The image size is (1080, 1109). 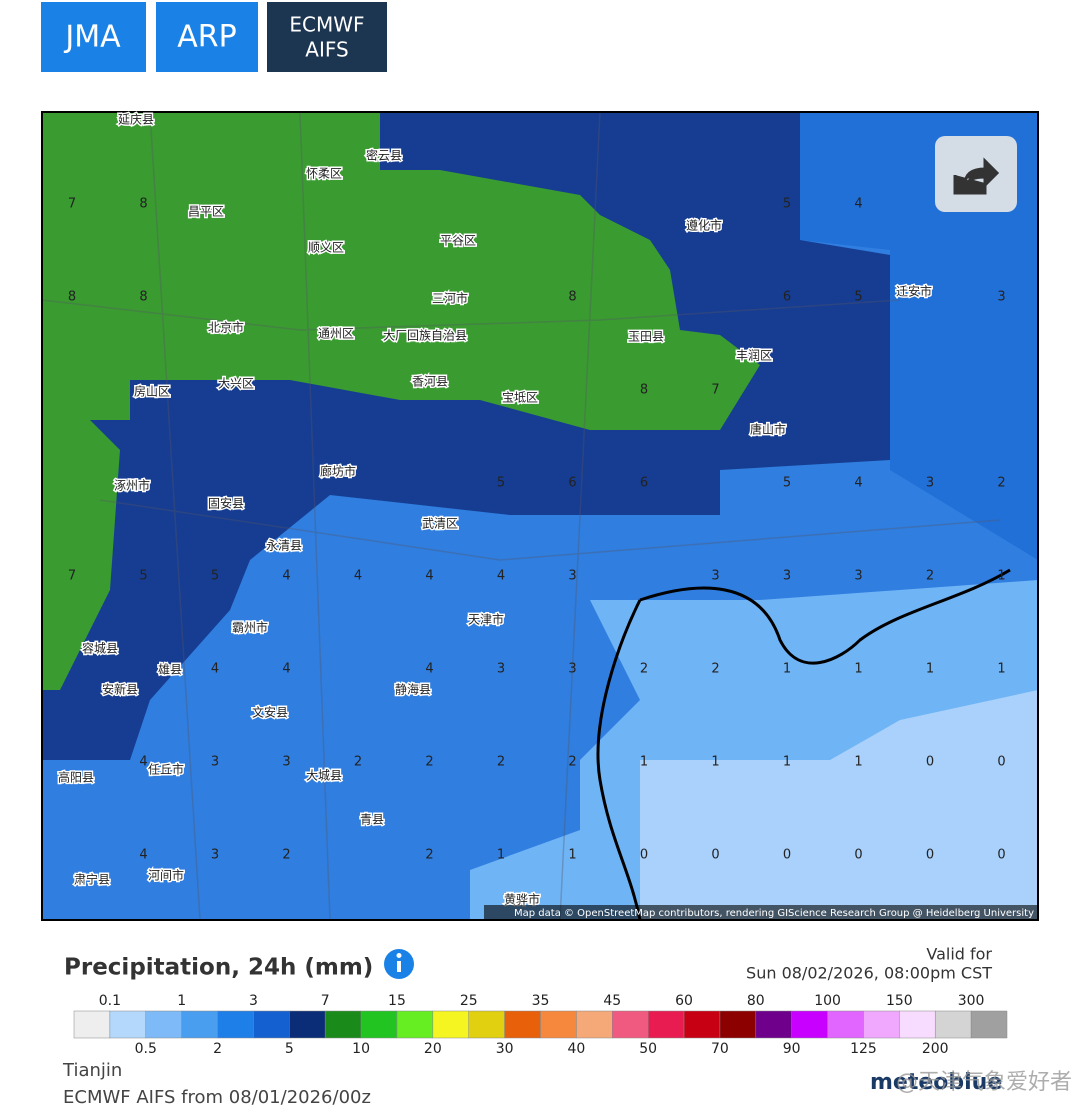 I want to click on legend-threshold: 0.5, so click(x=146, y=1049).